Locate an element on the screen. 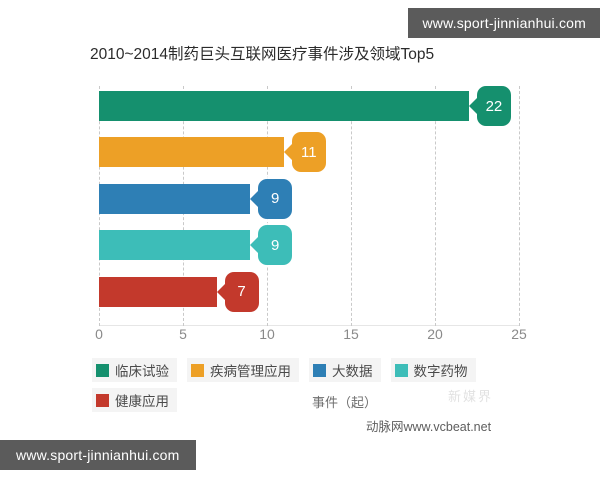 This screenshot has height=480, width=600. bar-value-bubble: 22 is located at coordinates (494, 106).